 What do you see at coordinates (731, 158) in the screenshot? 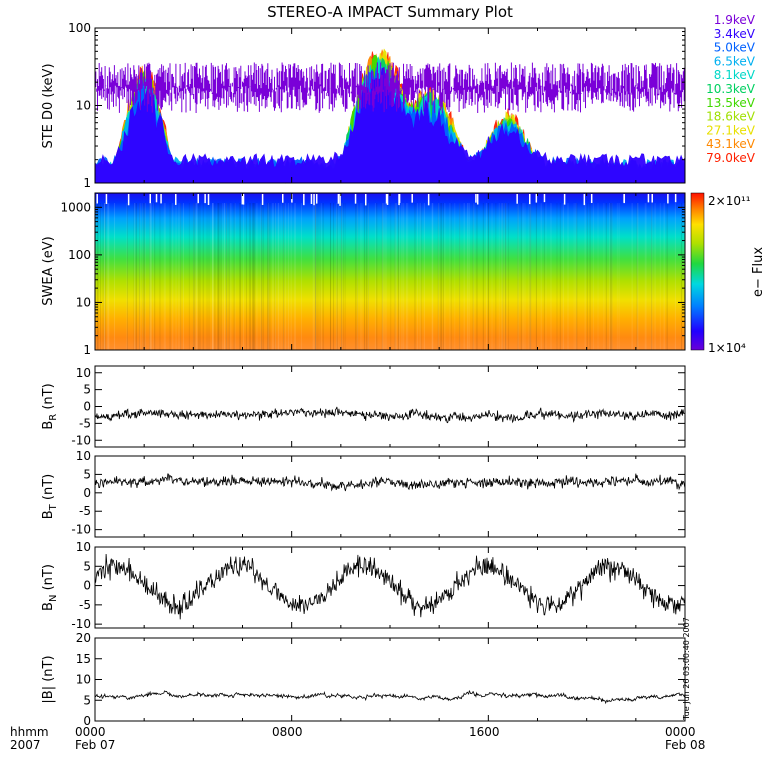
I see `legend-entry-79.0keV: 79.0keV` at bounding box center [731, 158].